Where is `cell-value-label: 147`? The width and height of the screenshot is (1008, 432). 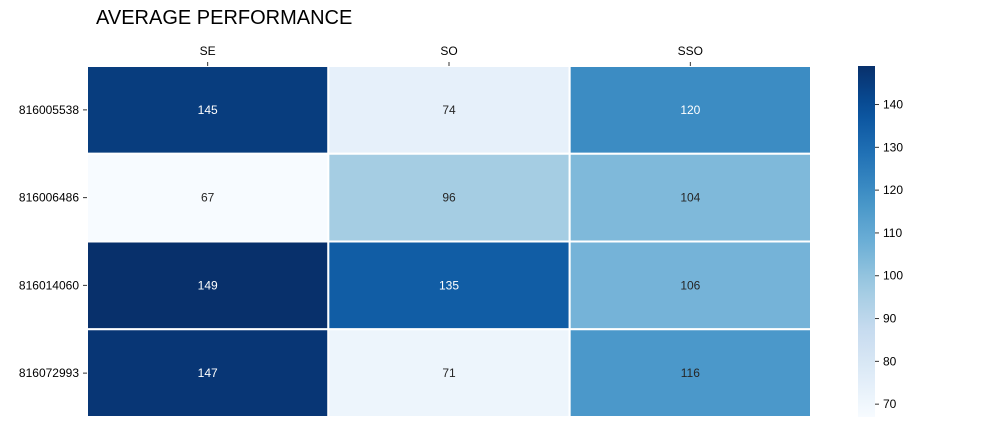
cell-value-label: 147 is located at coordinates (208, 373).